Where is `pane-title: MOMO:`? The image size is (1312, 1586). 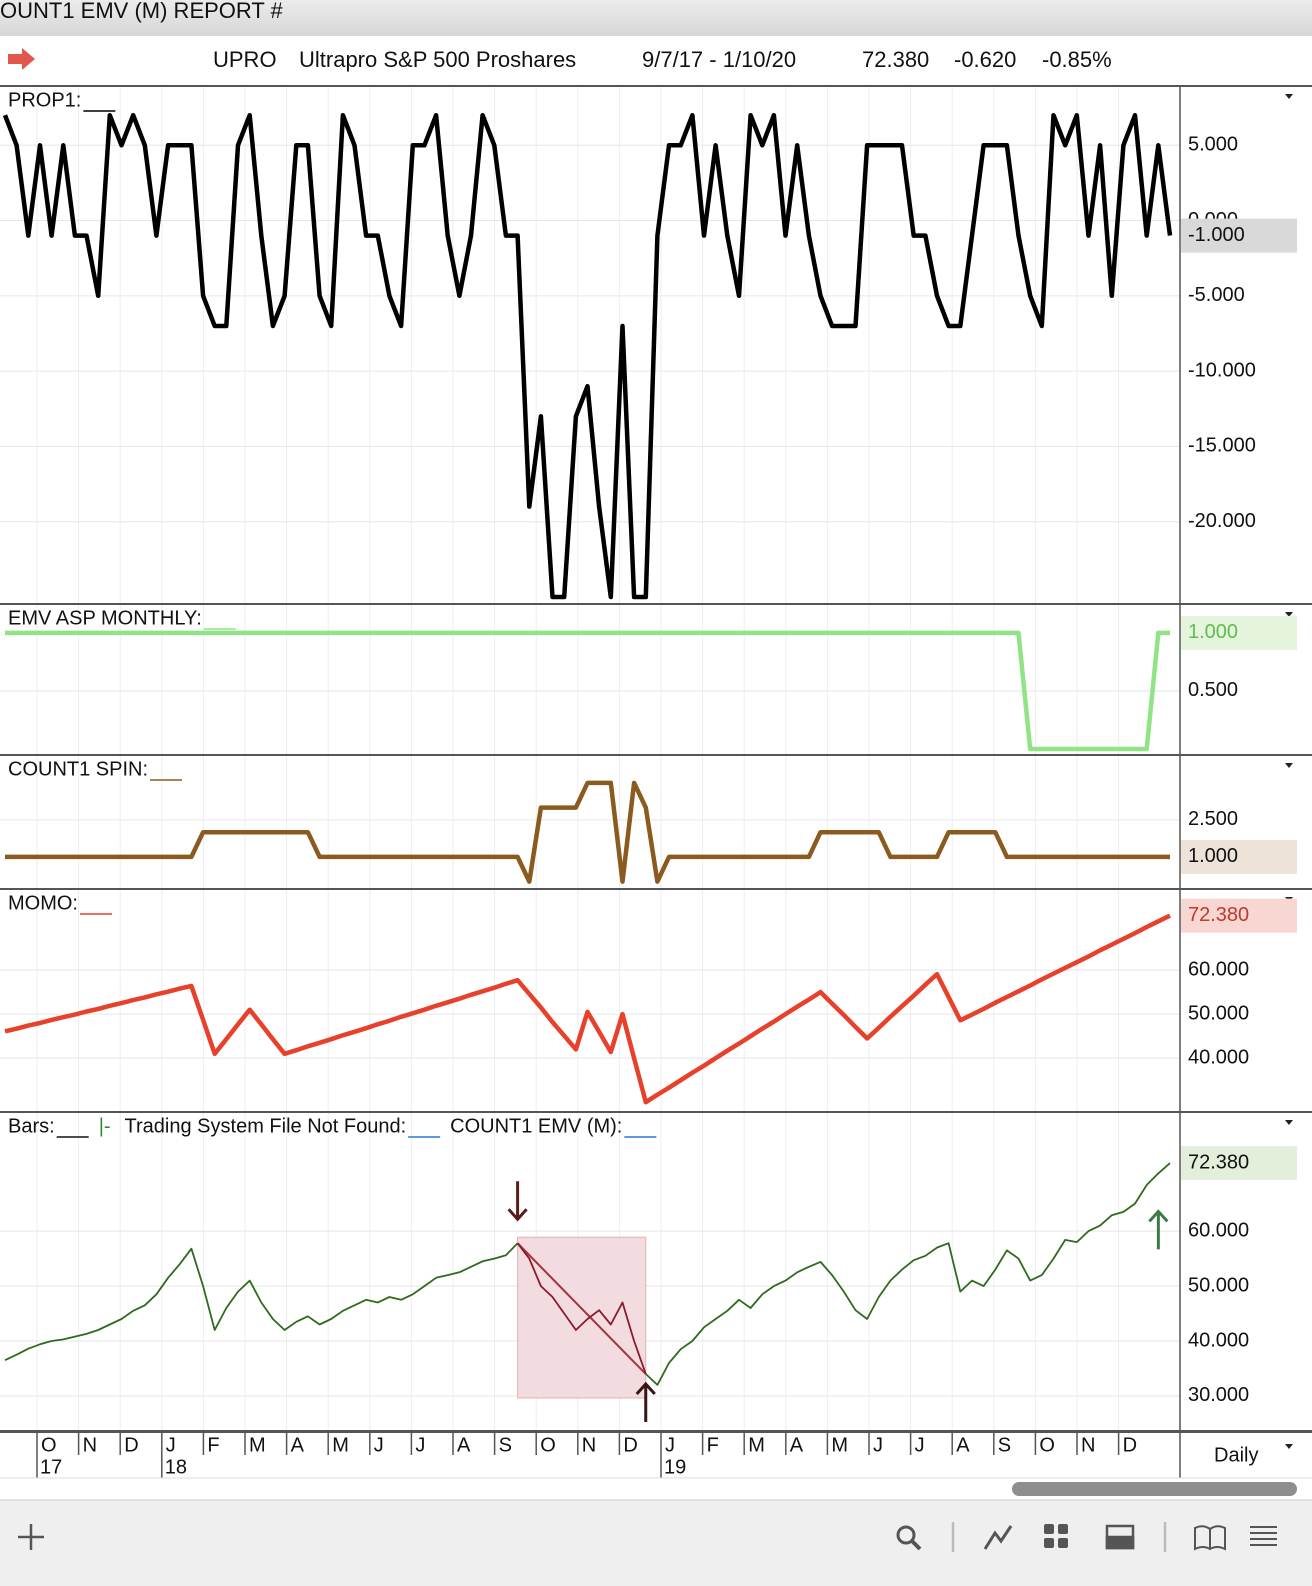 pane-title: MOMO: is located at coordinates (43, 903).